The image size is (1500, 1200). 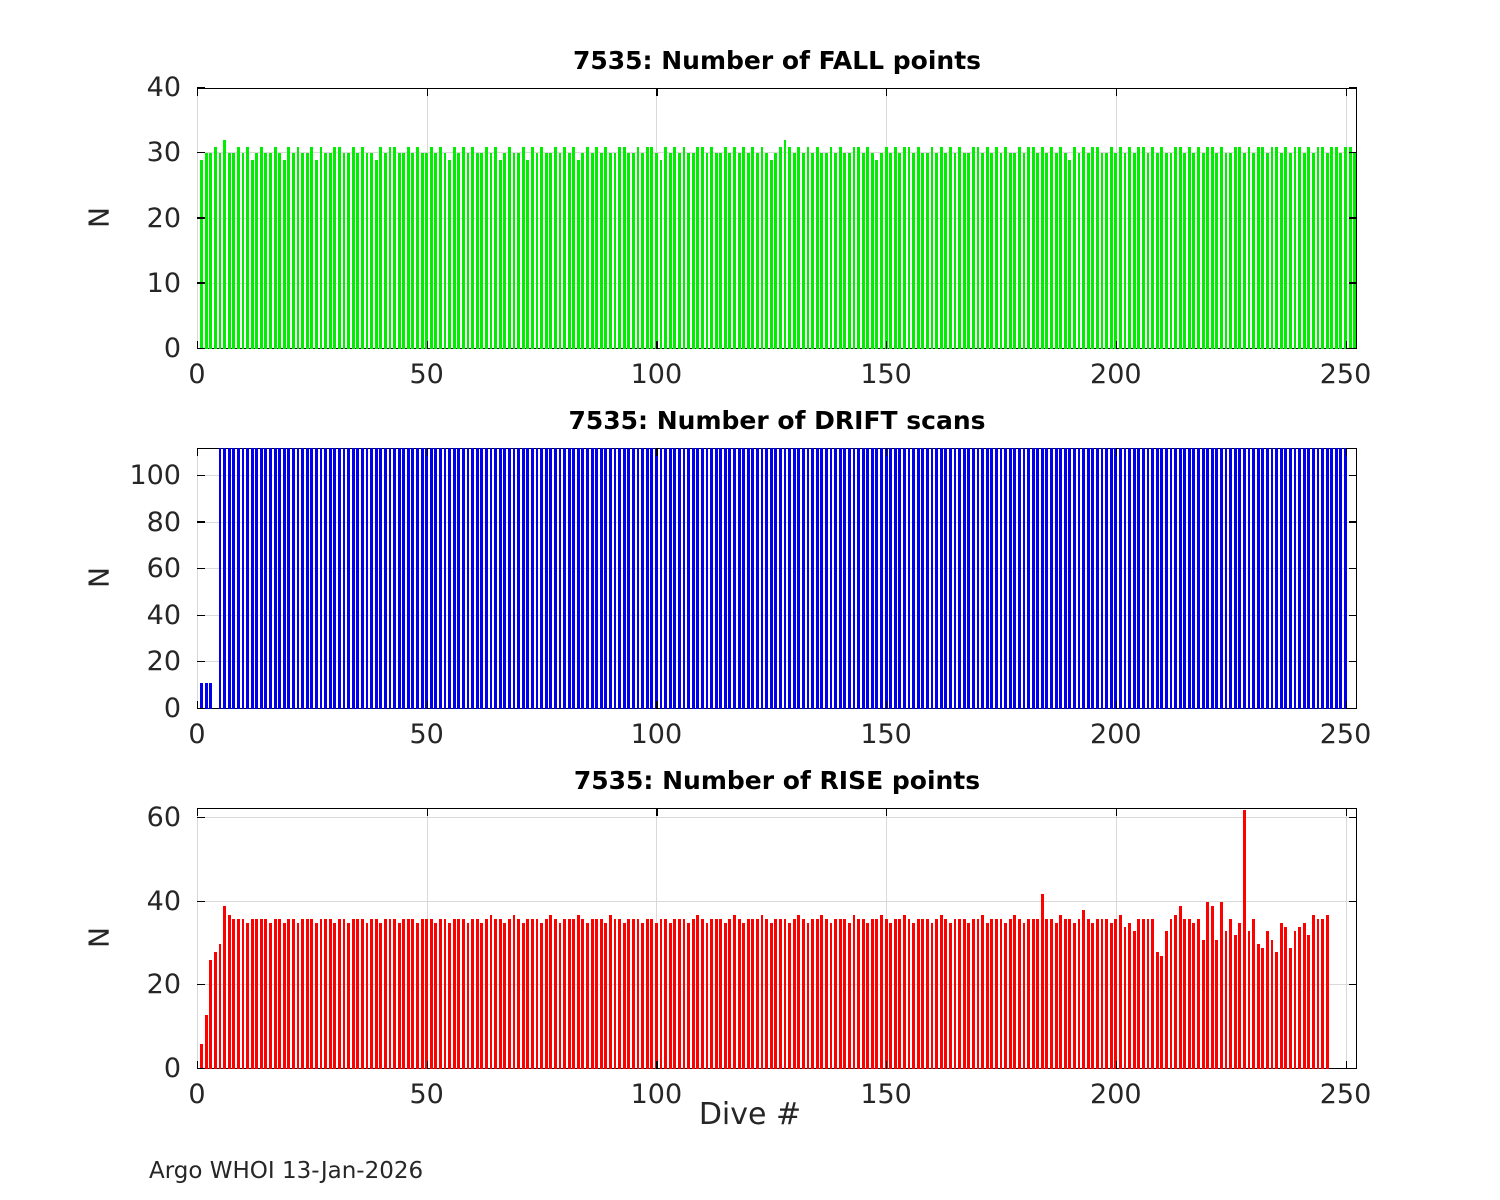 I want to click on gridline-x, so click(x=197, y=938).